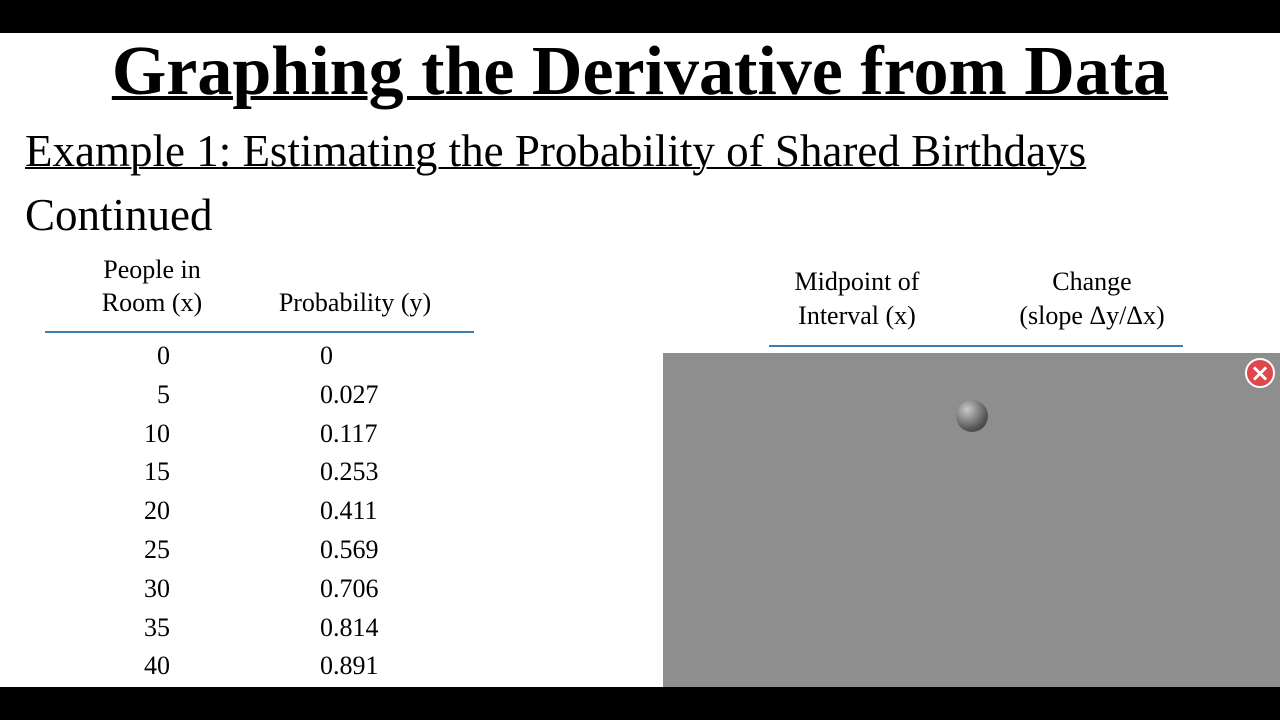 Image resolution: width=1280 pixels, height=720 pixels. Describe the element at coordinates (349, 394) in the screenshot. I see `table-cell: 0.027` at that location.